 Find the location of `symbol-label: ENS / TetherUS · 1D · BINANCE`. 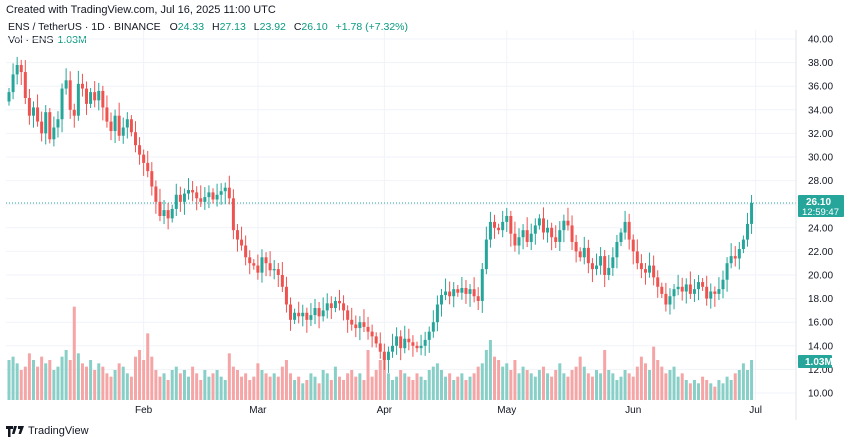

symbol-label: ENS / TetherUS · 1D · BINANCE is located at coordinates (84, 27).